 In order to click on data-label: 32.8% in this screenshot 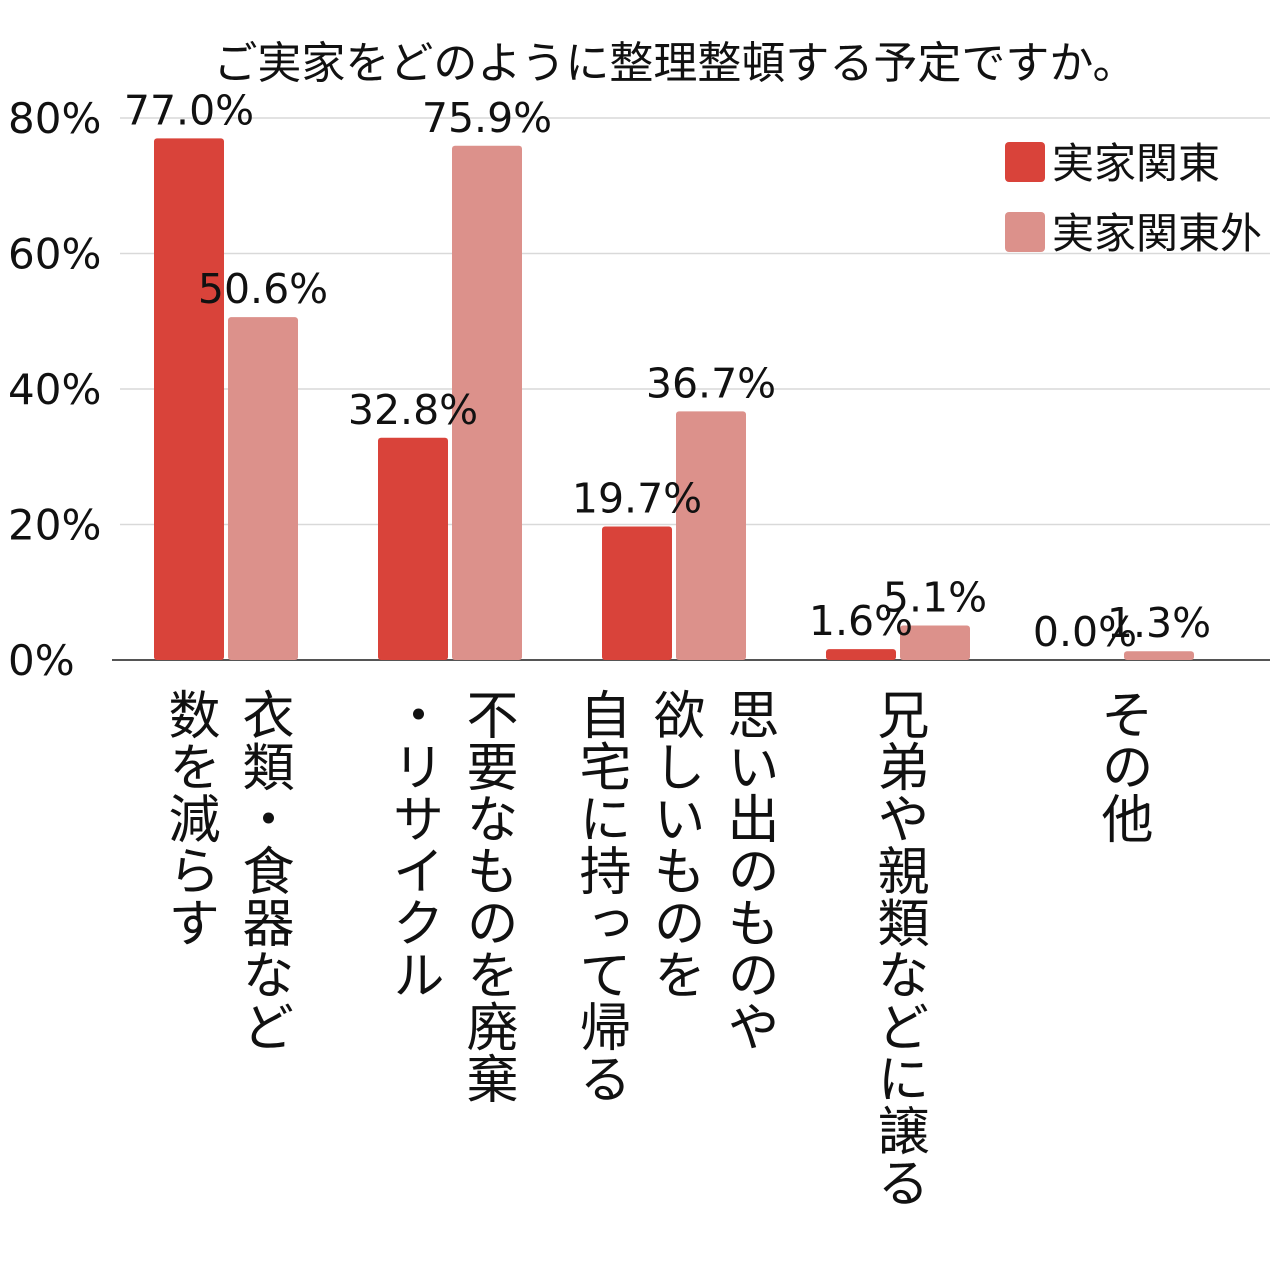, I will do `click(413, 410)`.